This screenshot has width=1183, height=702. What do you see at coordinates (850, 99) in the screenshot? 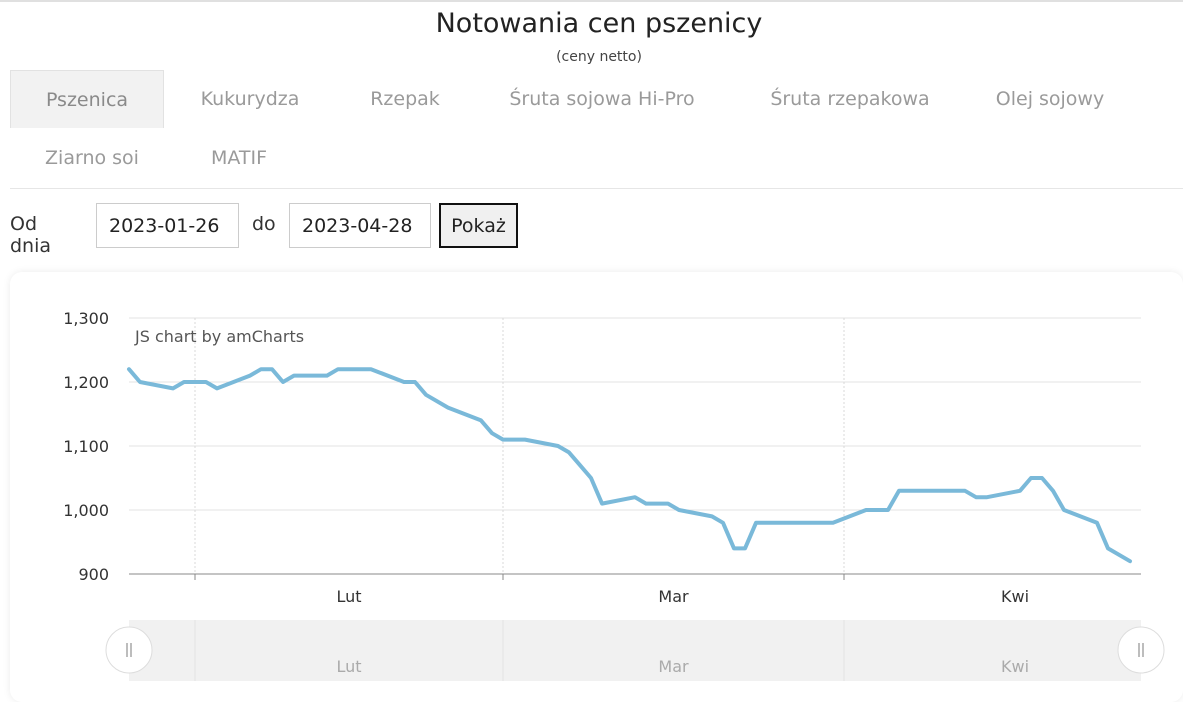
I see `tab-sruta-rzepakowa: Śruta rzepakowa` at bounding box center [850, 99].